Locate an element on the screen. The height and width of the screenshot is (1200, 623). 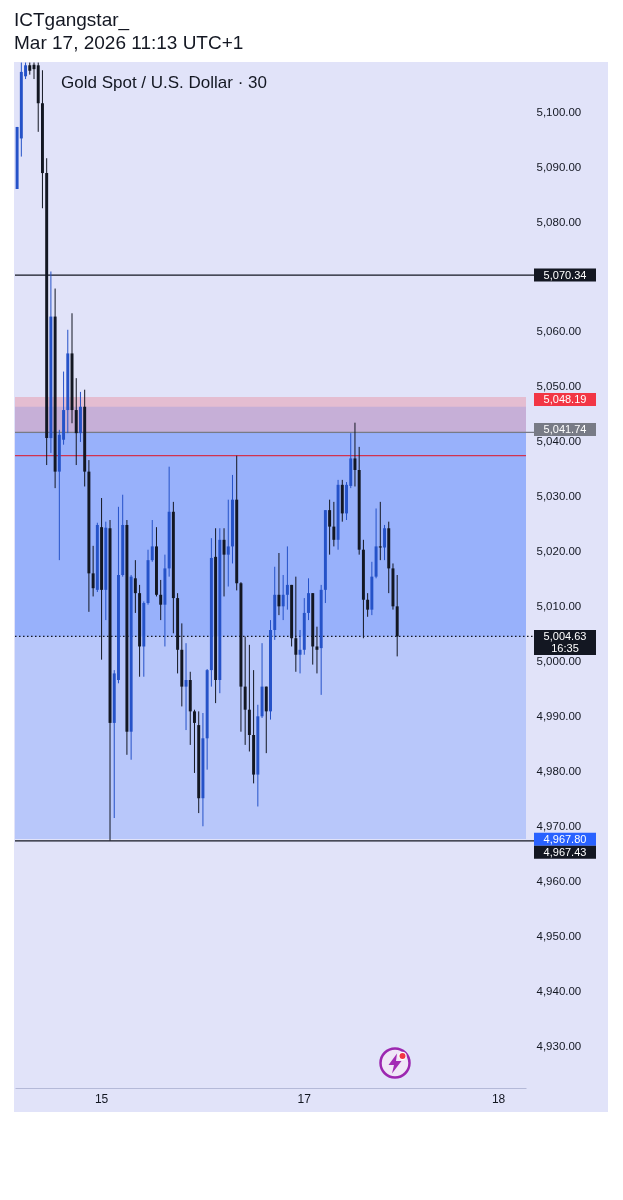
ref-line-label: 4,967.43 is located at coordinates (565, 852).